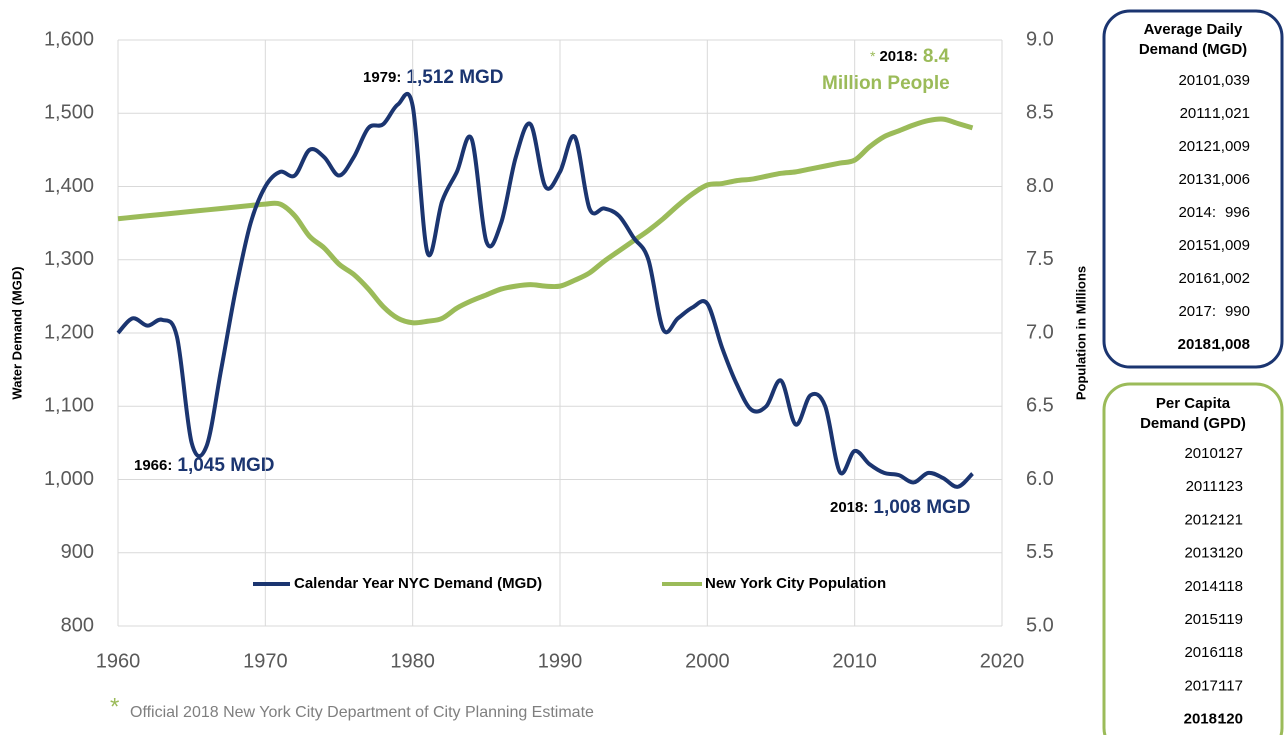 The width and height of the screenshot is (1286, 735). Describe the element at coordinates (1040, 479) in the screenshot. I see `y2-tick-label: 6.0` at that location.